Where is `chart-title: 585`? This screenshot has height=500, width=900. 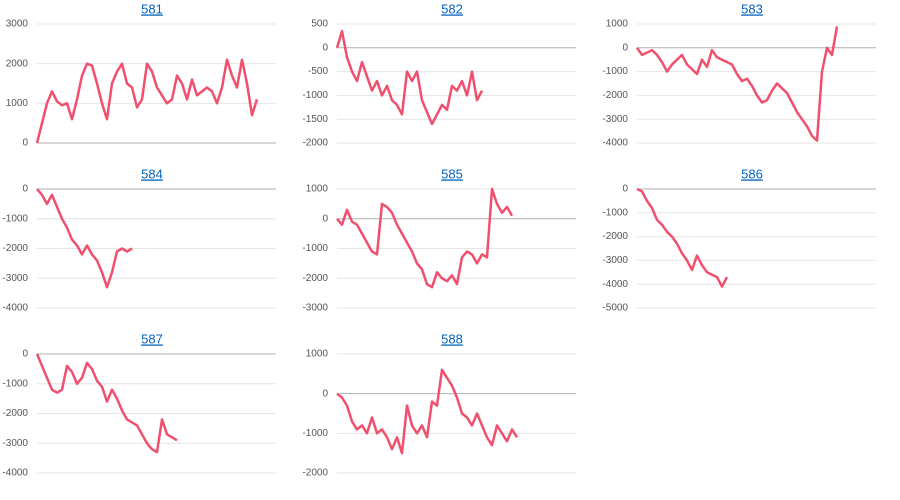 chart-title: 585 is located at coordinates (452, 173).